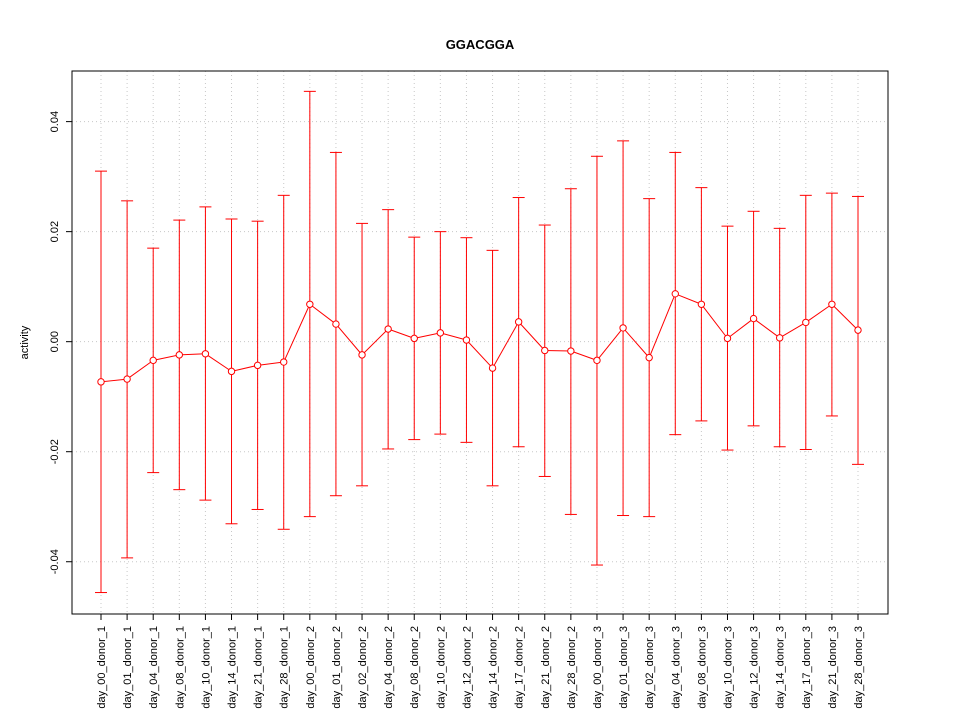 Image resolution: width=960 pixels, height=720 pixels. I want to click on x-tick-label: day_28_donor_3, so click(859, 667).